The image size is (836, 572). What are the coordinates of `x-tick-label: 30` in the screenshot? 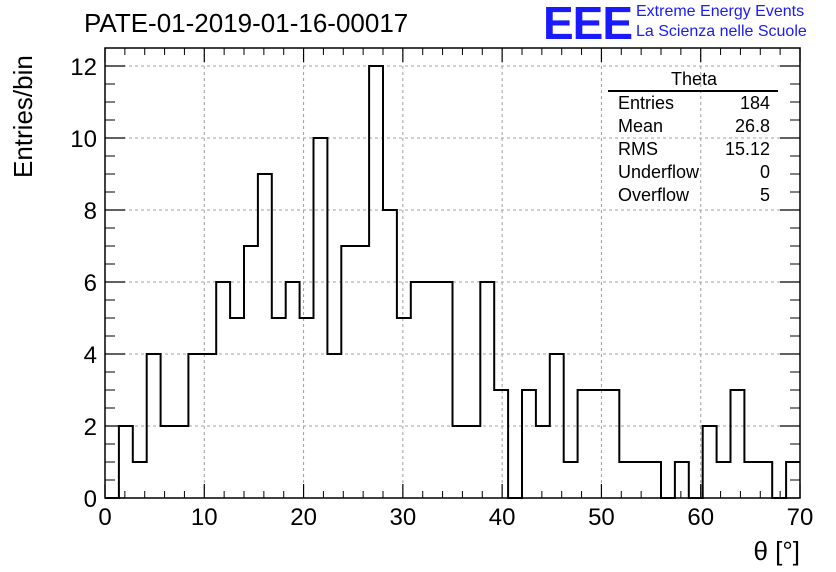 It's located at (403, 517).